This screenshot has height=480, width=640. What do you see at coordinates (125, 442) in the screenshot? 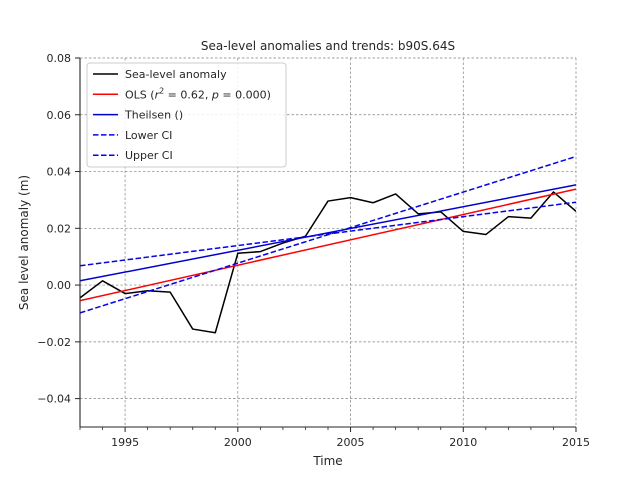
I see `x-tick-label-0: 1995` at bounding box center [125, 442].